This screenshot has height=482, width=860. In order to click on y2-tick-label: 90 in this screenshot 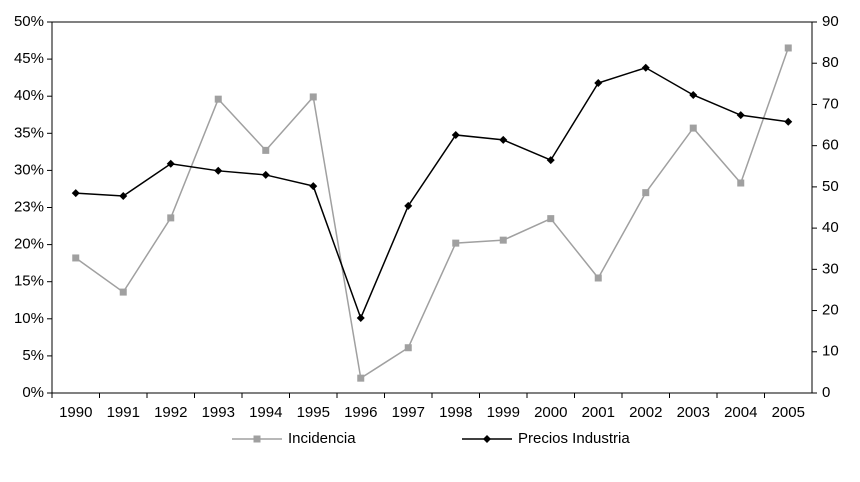, I will do `click(830, 21)`.